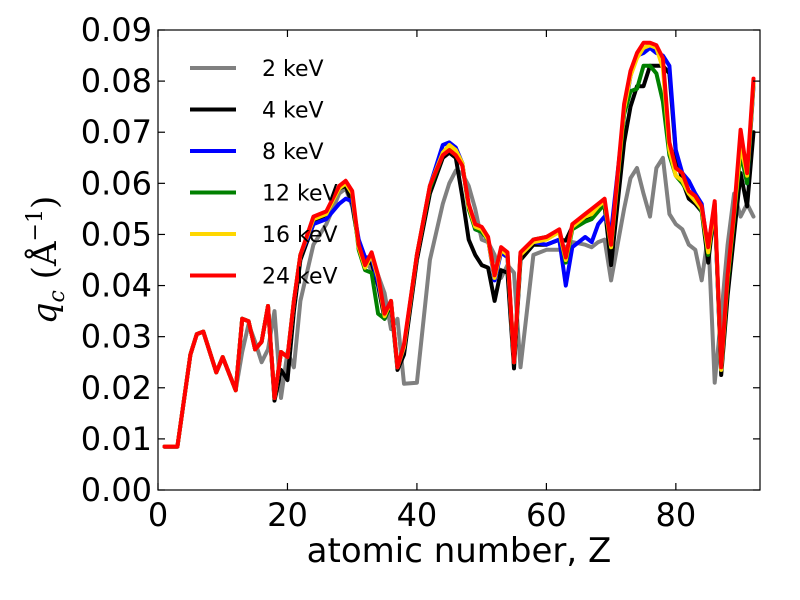 Image resolution: width=800 pixels, height=600 pixels. Describe the element at coordinates (300, 194) in the screenshot. I see `legend-label-3: 12 keV` at that location.